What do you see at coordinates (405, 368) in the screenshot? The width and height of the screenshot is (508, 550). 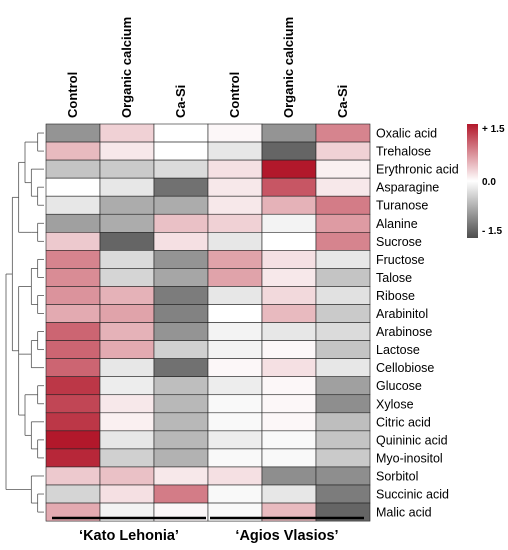 I see `row-label: Cellobiose` at bounding box center [405, 368].